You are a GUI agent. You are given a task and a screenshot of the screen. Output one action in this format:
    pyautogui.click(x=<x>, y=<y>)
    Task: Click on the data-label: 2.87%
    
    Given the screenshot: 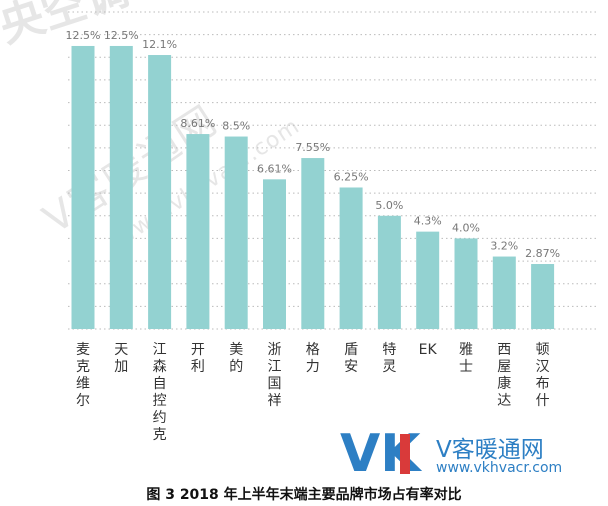 What is the action you would take?
    pyautogui.click(x=542, y=253)
    